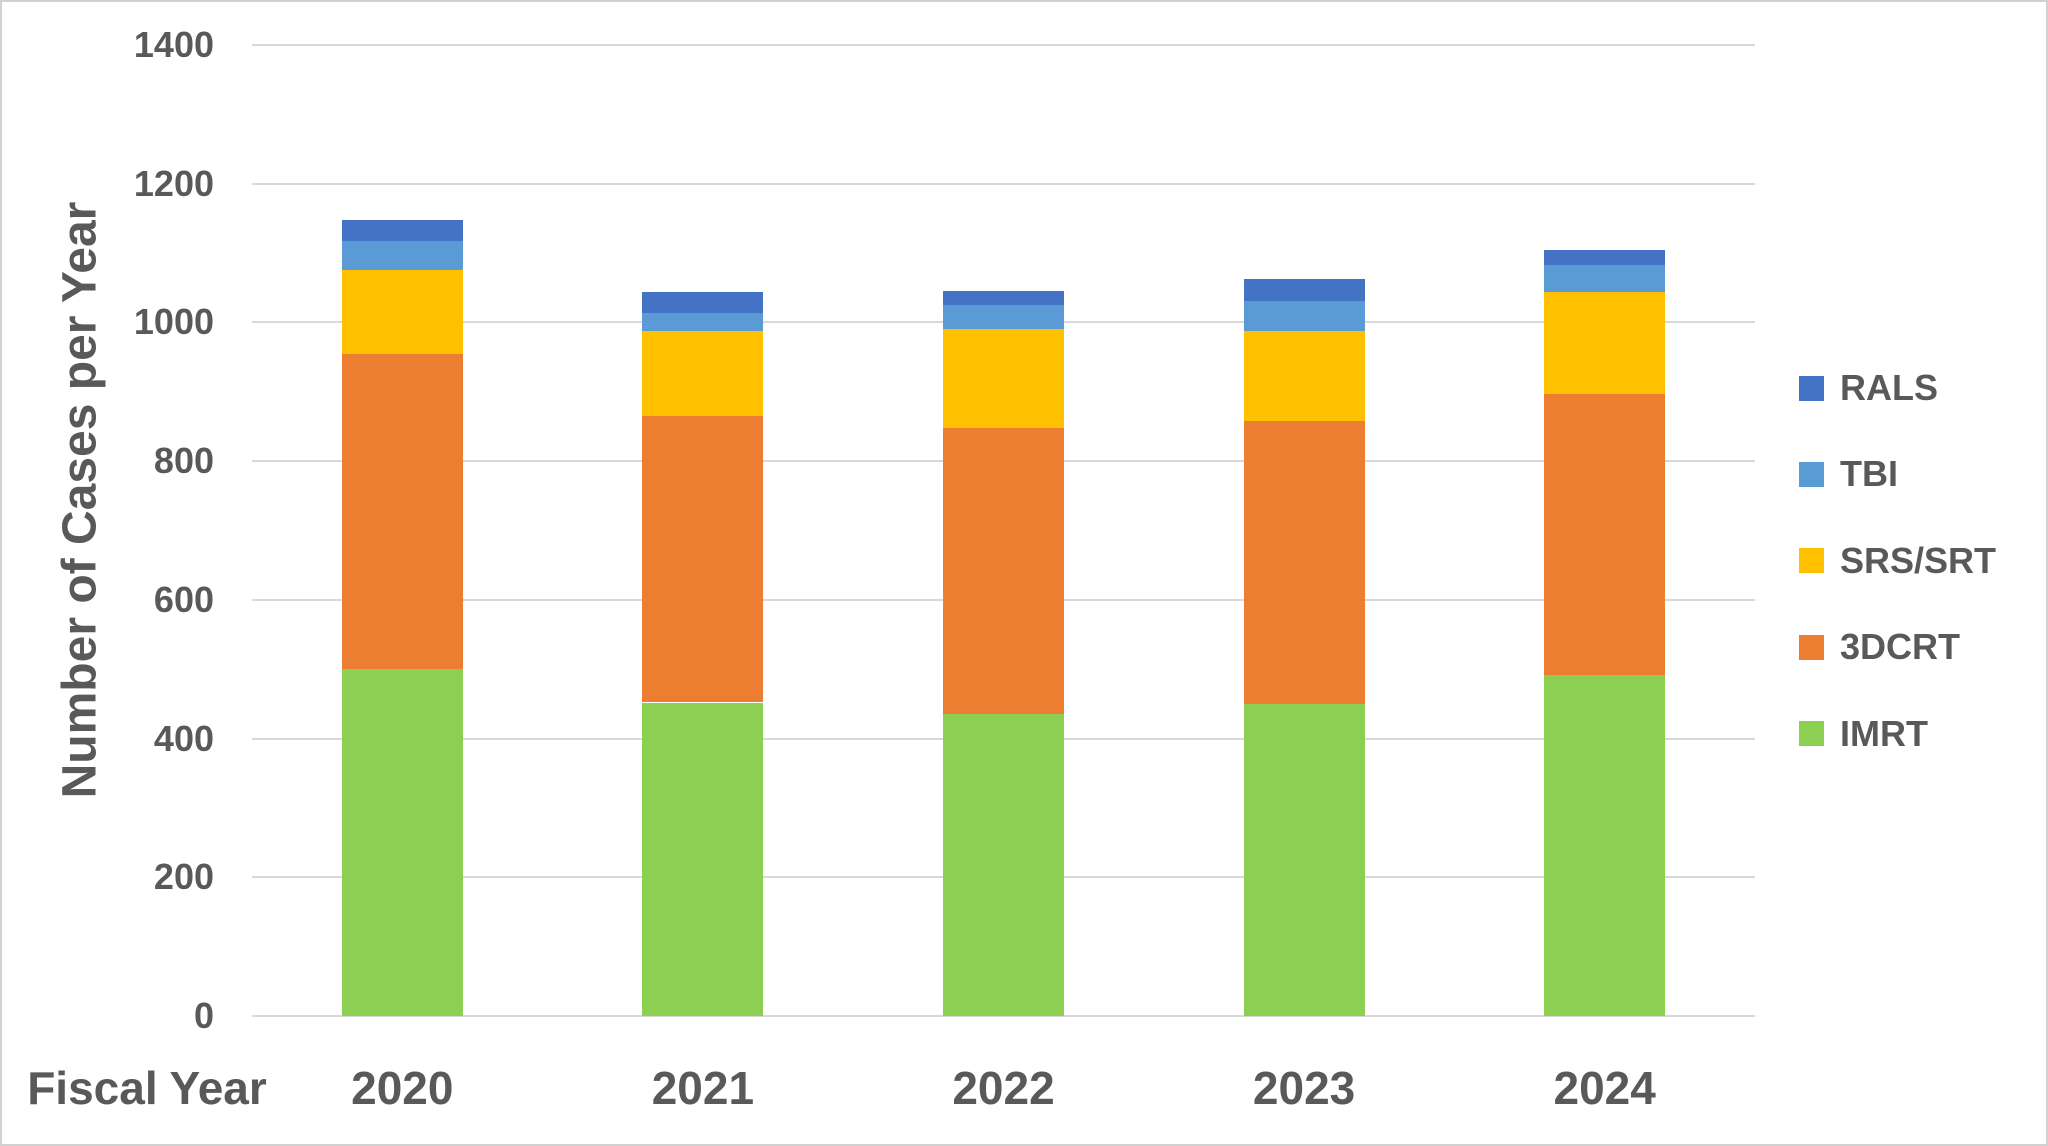 Image resolution: width=2048 pixels, height=1146 pixels. I want to click on x-category-label-2021: 2021, so click(703, 1088).